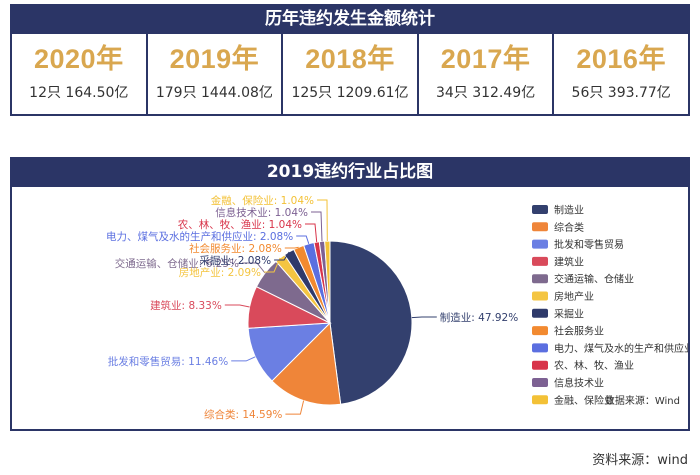 The width and height of the screenshot is (700, 475). Describe the element at coordinates (621, 59) in the screenshot. I see `year-label: 2016年` at that location.